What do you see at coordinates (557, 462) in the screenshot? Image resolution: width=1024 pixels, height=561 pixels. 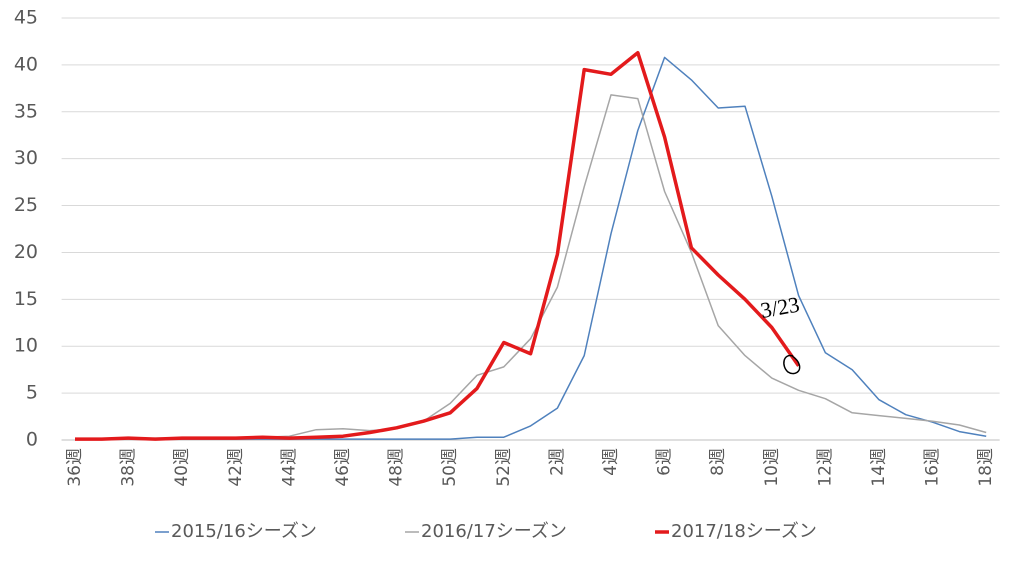 I see `x-tick-label: 2週` at bounding box center [557, 462].